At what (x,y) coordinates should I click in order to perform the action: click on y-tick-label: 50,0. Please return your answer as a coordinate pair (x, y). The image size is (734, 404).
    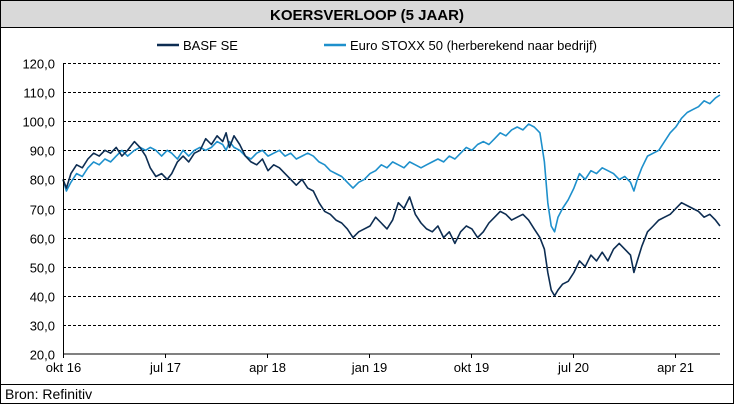
    Looking at the image, I should click on (42, 268).